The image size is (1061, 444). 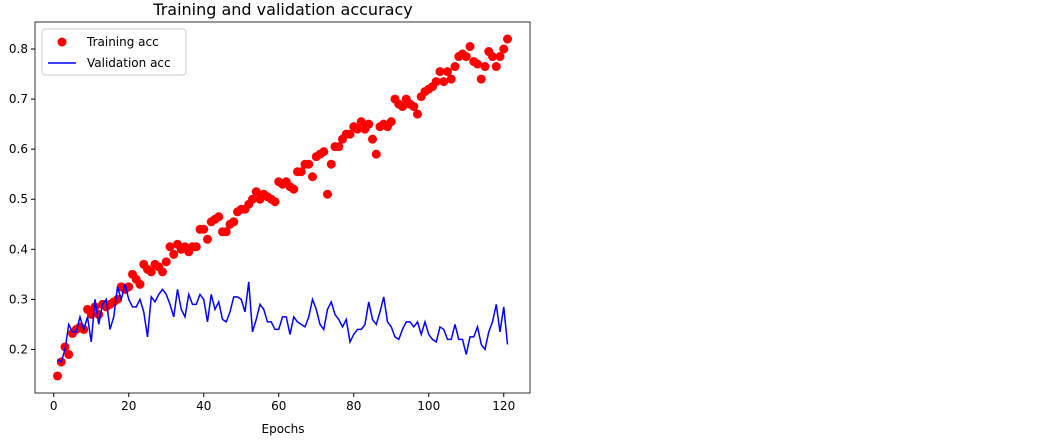 What do you see at coordinates (283, 322) in the screenshot?
I see `validation-line` at bounding box center [283, 322].